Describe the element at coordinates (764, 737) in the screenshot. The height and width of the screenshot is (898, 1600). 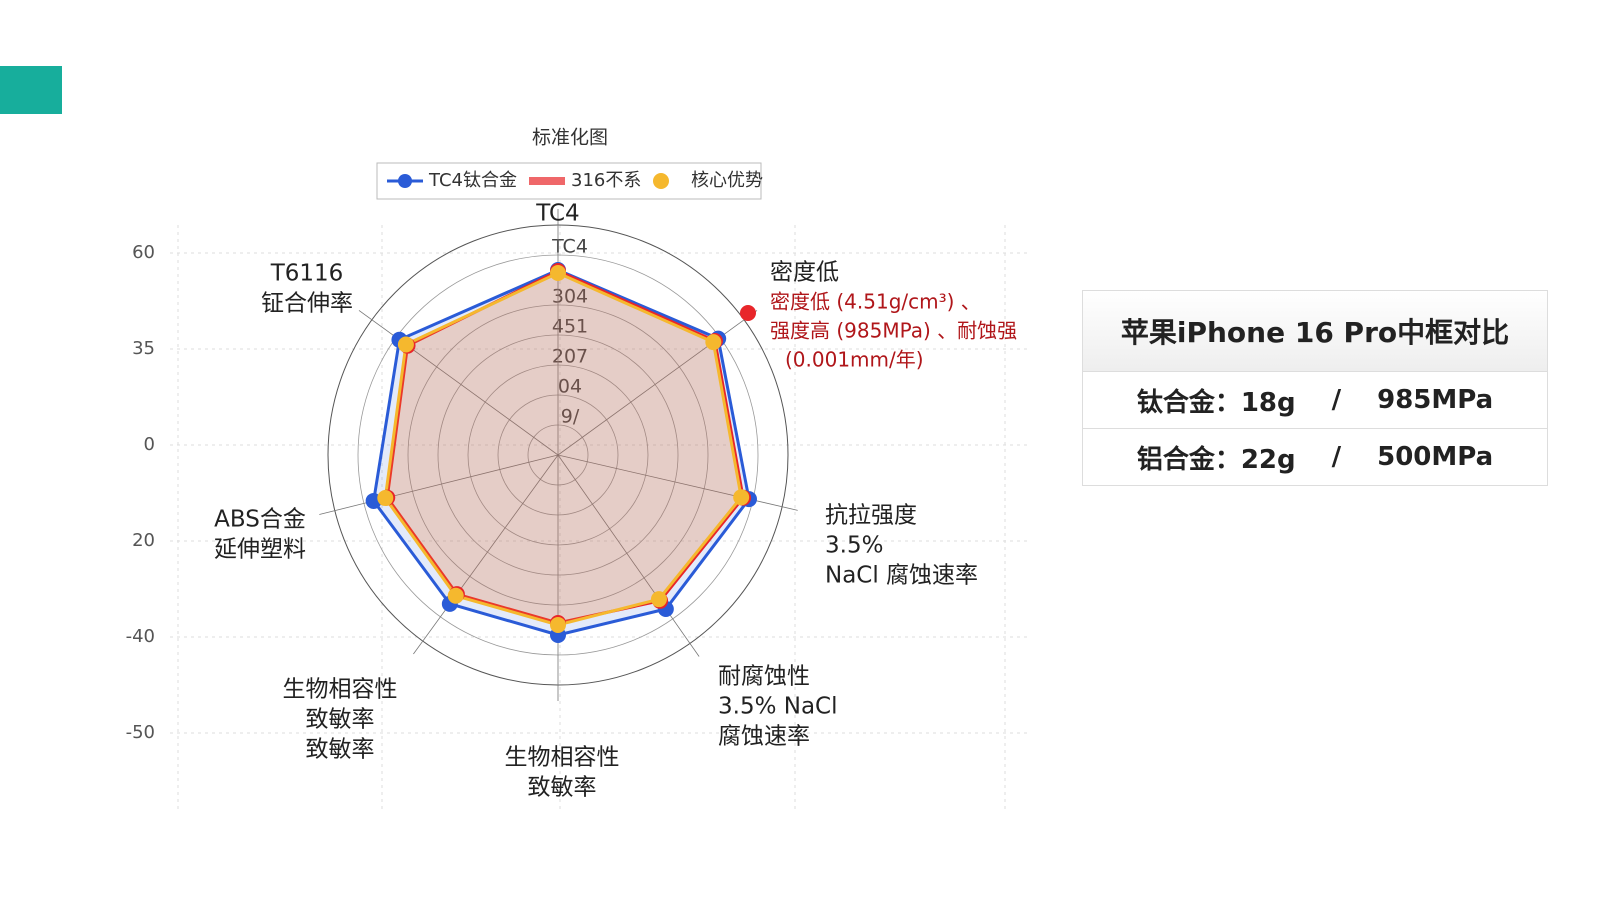
I see `axis-label: 腐蚀速率` at that location.